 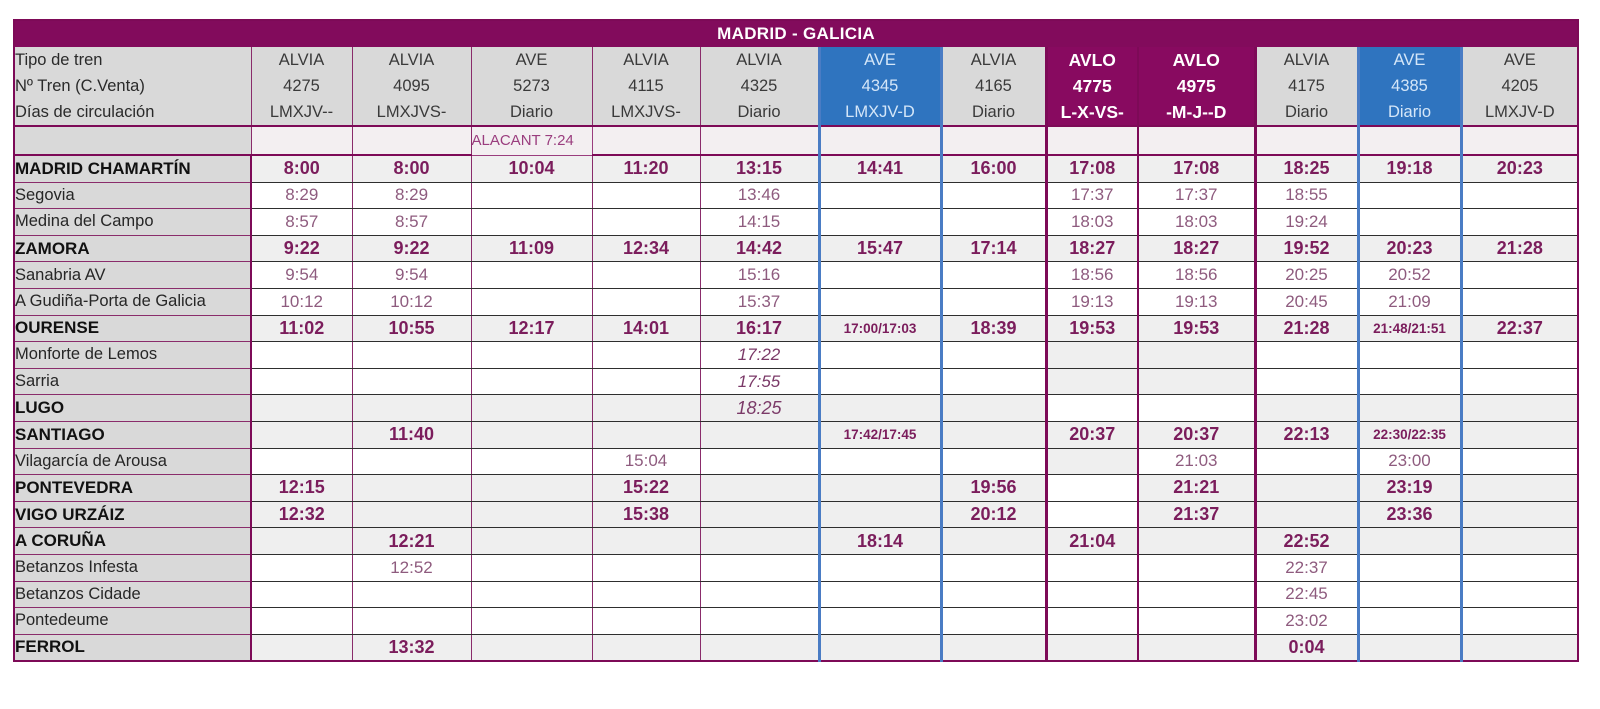 What do you see at coordinates (1520, 249) in the screenshot?
I see `time-cell: 21:28` at bounding box center [1520, 249].